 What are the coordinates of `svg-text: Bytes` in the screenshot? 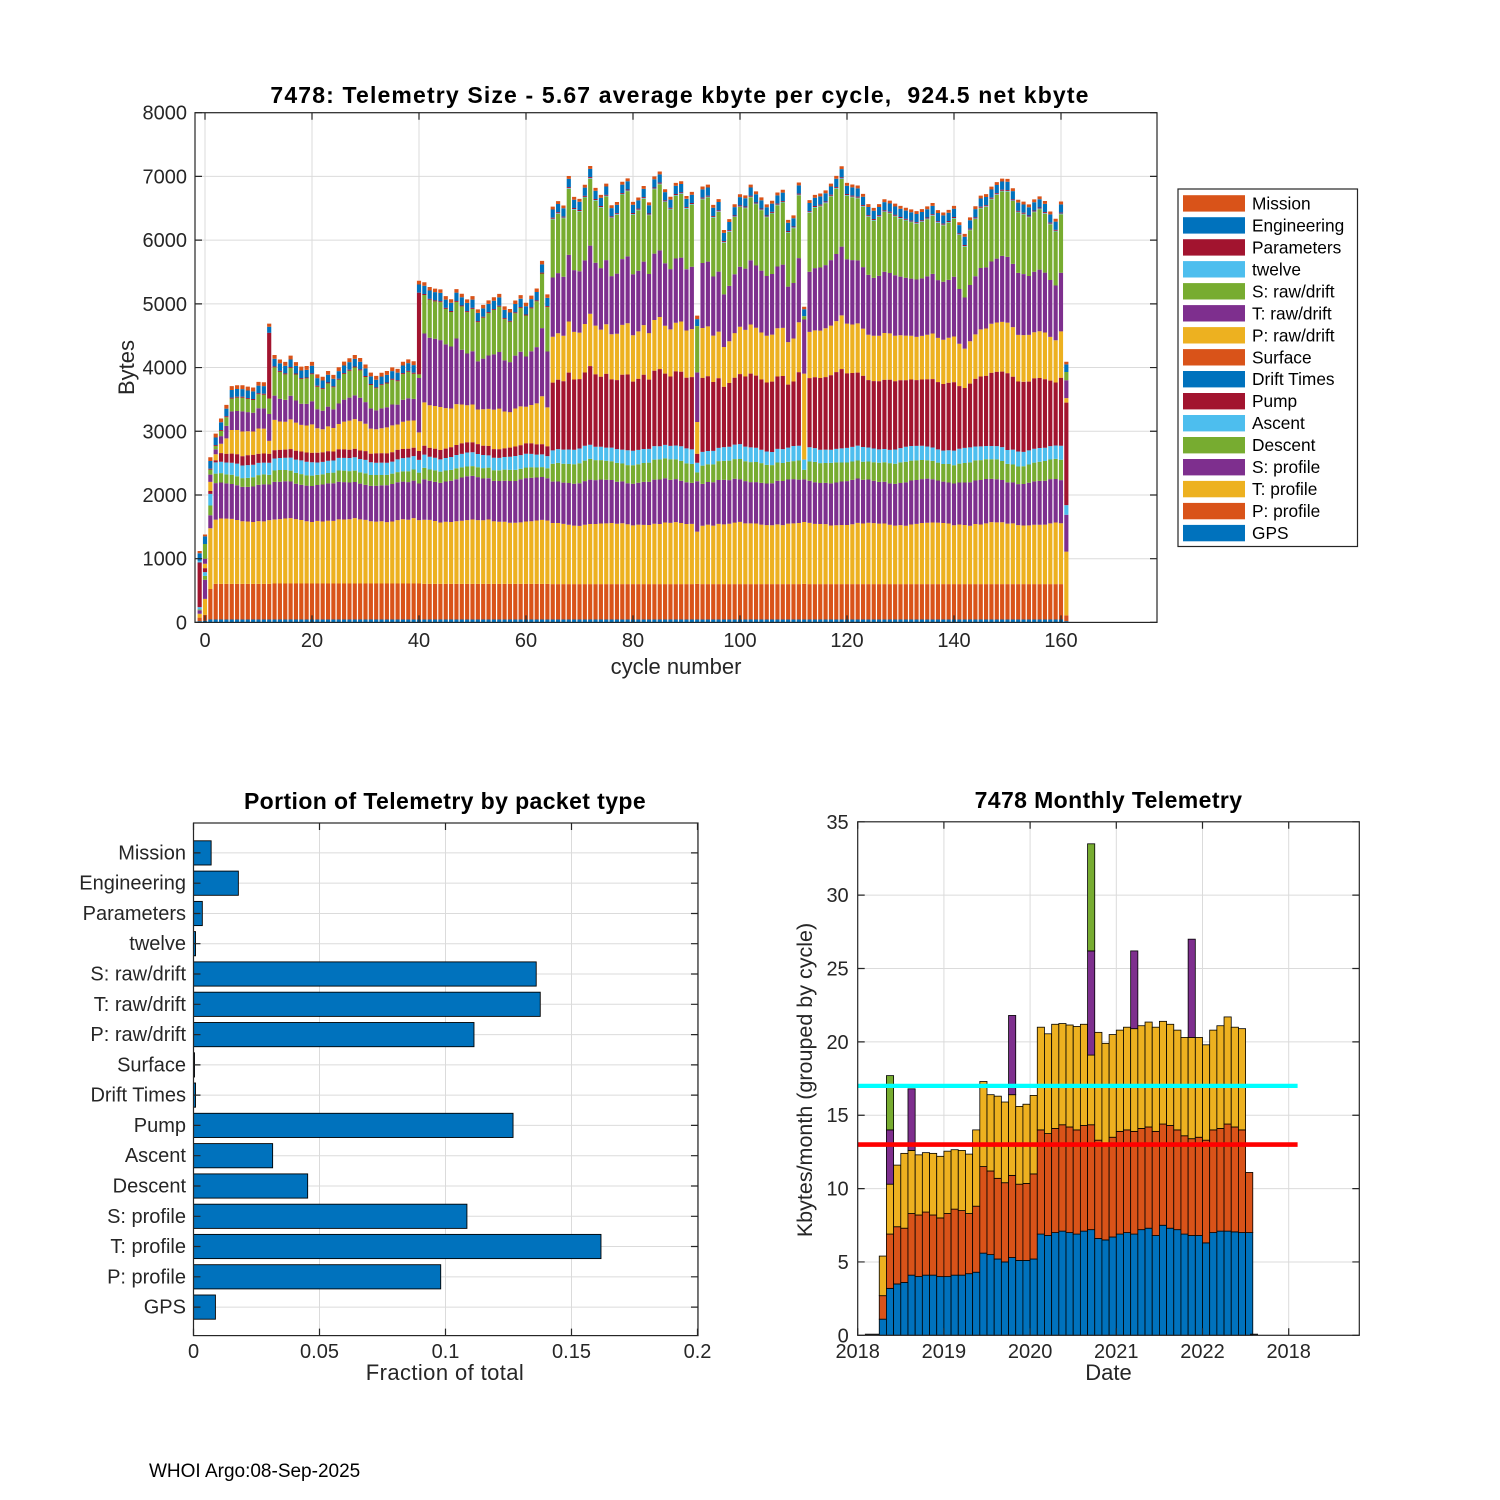 It's located at (126, 367).